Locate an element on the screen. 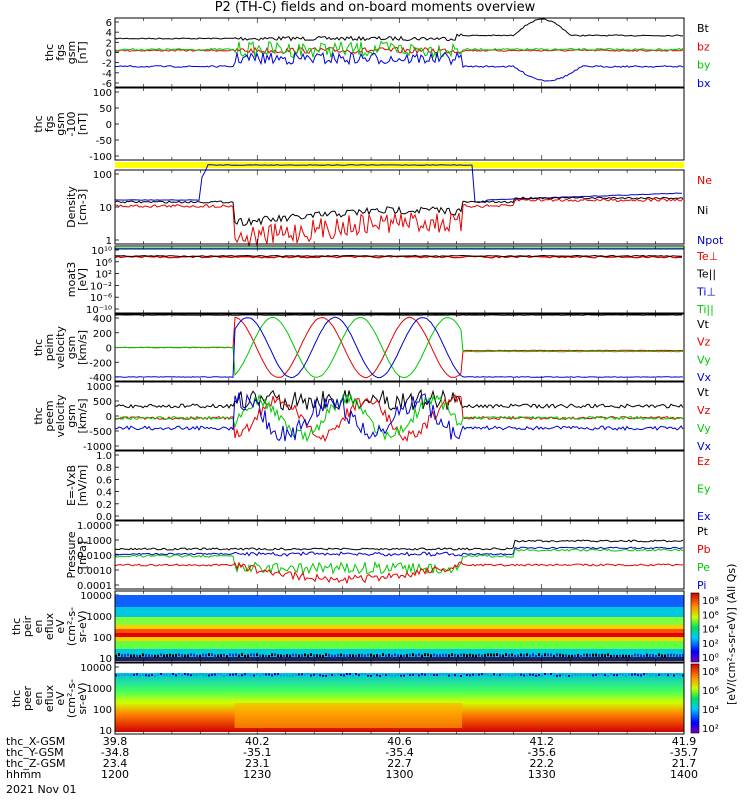  legend-ti||: Ti|| is located at coordinates (705, 309).